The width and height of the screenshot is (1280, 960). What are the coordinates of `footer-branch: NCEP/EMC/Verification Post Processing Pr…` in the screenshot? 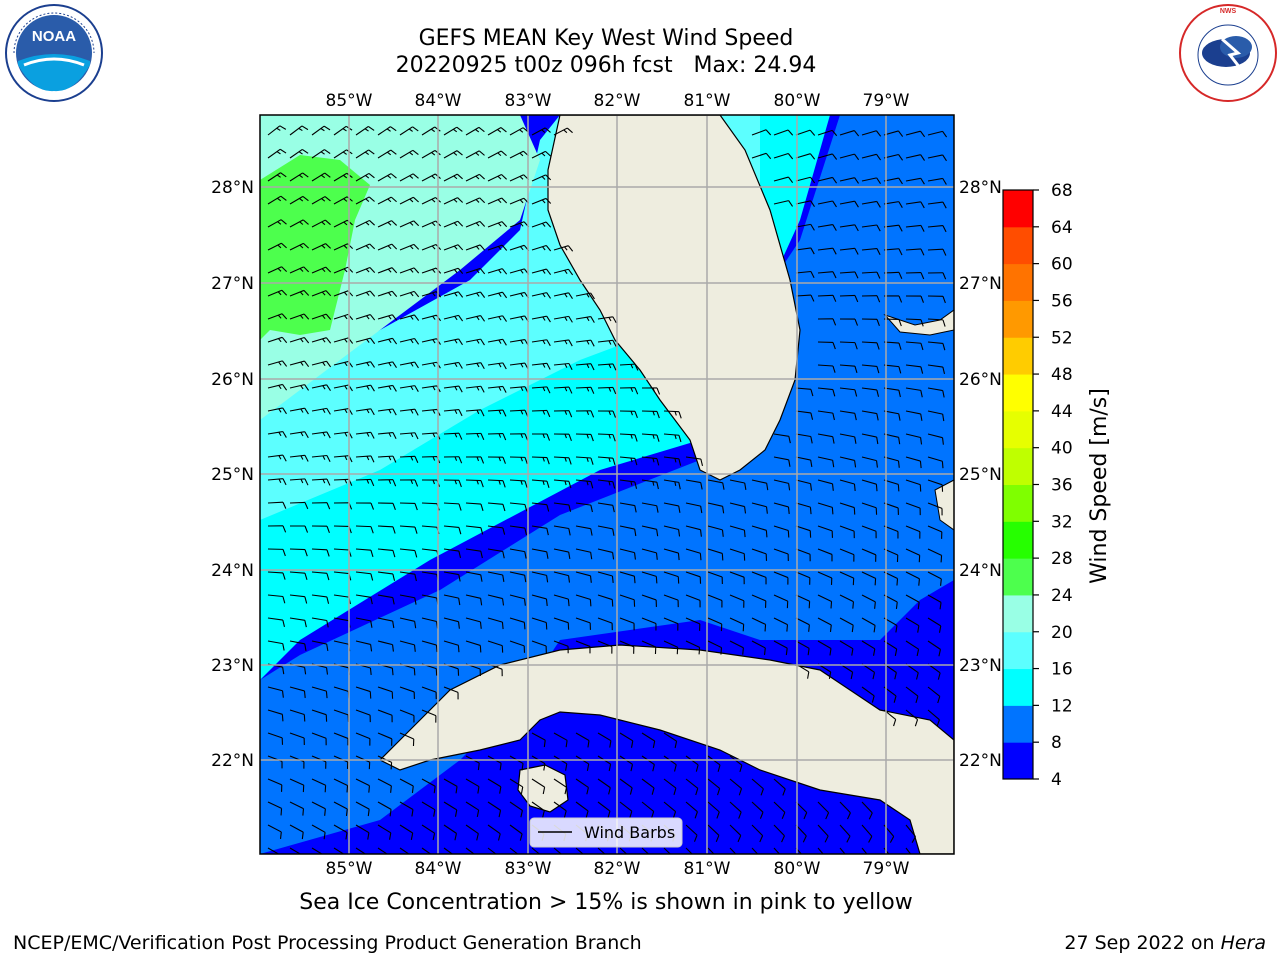 It's located at (327, 943).